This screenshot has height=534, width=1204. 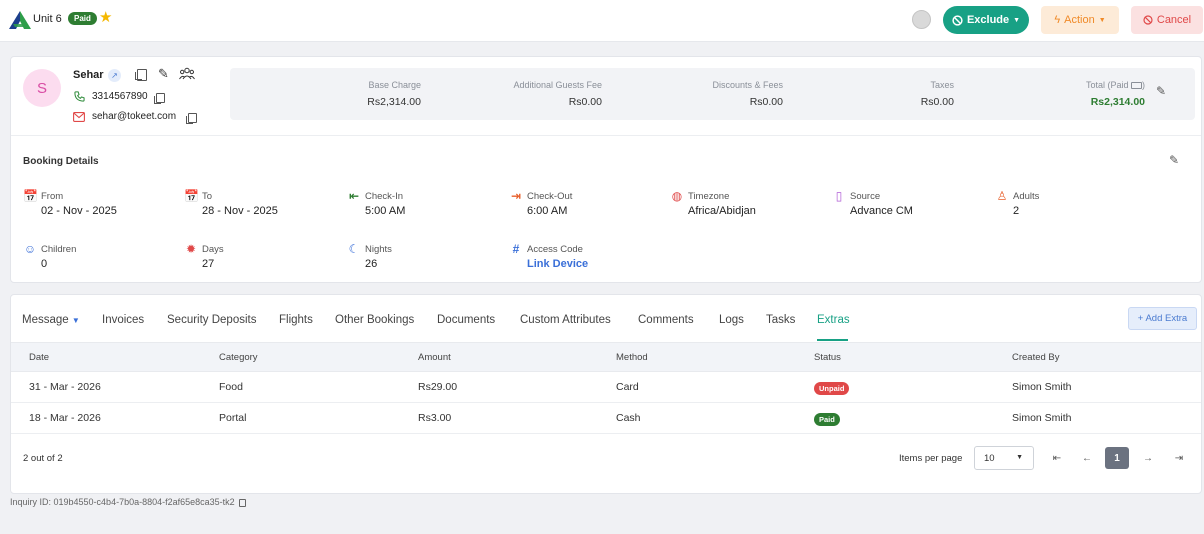 What do you see at coordinates (88, 75) in the screenshot?
I see `guest-name: Sehar` at bounding box center [88, 75].